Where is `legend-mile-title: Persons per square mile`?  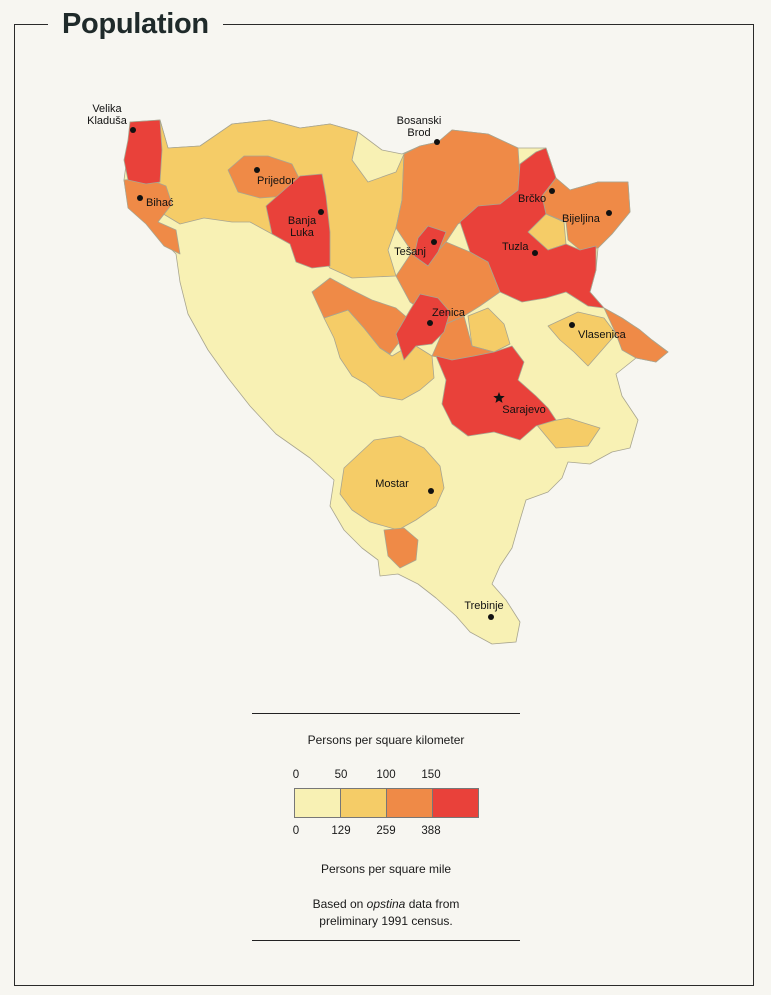
legend-mile-title: Persons per square mile is located at coordinates (386, 869).